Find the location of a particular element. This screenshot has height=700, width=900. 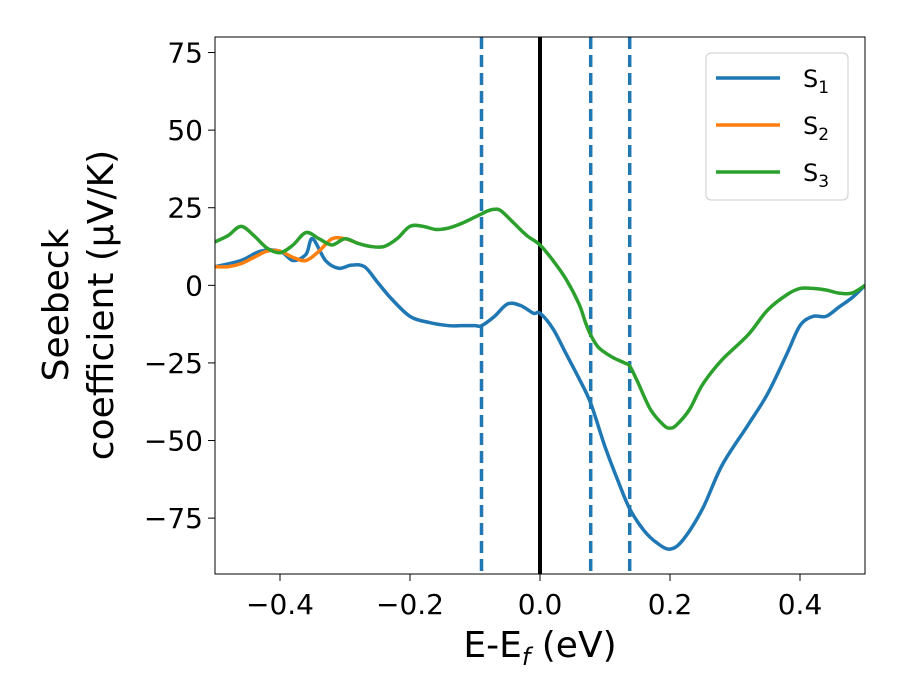

y-tick-label: 0 is located at coordinates (194, 285).